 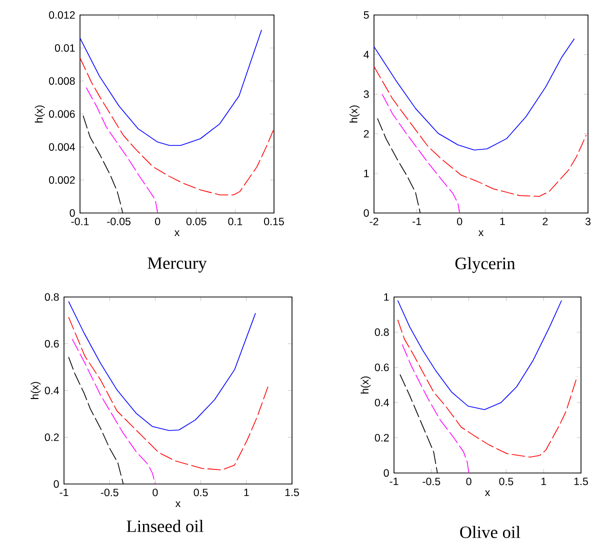 I want to click on y-tick-label: 3, so click(x=366, y=94).